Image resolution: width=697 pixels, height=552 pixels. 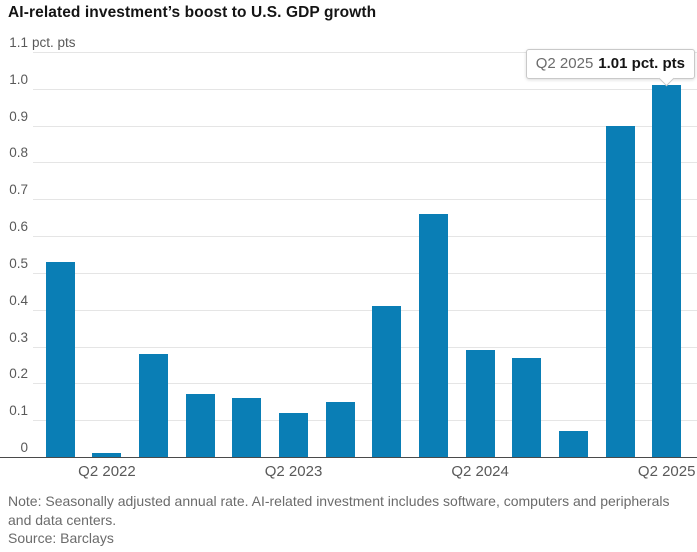 What do you see at coordinates (18, 227) in the screenshot?
I see `y-axis-tick-label: 0.6` at bounding box center [18, 227].